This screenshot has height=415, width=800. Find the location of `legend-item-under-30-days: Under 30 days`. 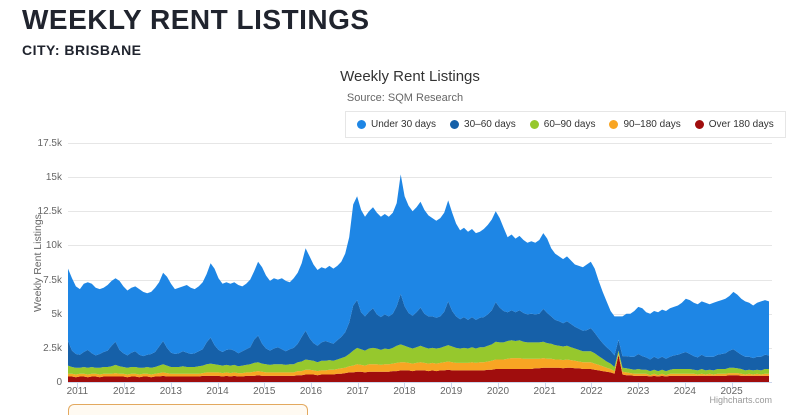

legend-item-under-30-days: Under 30 days is located at coordinates (396, 124).